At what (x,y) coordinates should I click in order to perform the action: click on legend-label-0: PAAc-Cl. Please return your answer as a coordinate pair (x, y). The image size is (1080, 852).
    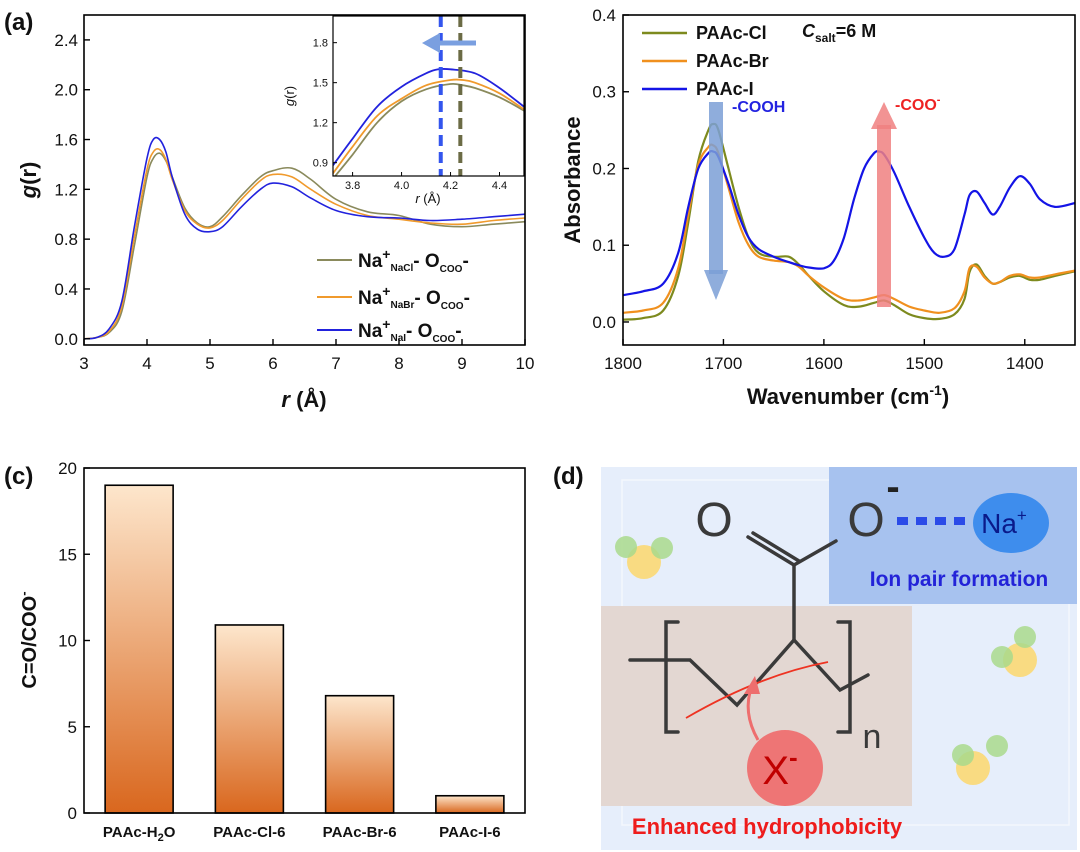
    Looking at the image, I should click on (731, 33).